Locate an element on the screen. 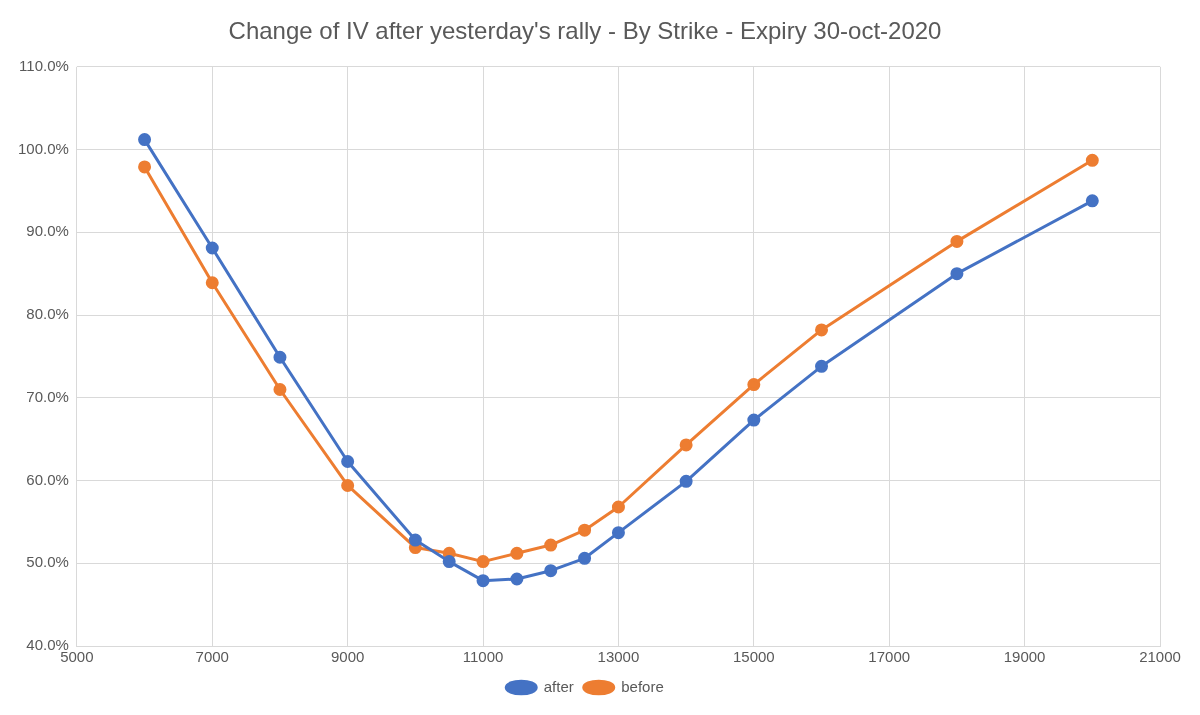 This screenshot has width=1200, height=715. legend-label: before is located at coordinates (642, 686).